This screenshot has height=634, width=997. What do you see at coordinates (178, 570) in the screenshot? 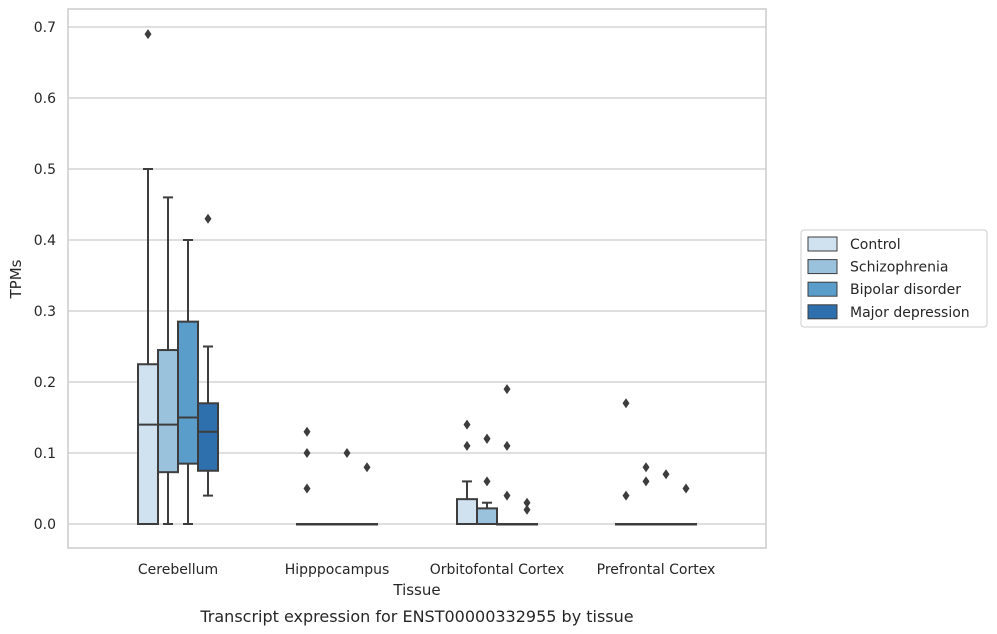
I see `x-tick-label: Cerebellum` at bounding box center [178, 570].